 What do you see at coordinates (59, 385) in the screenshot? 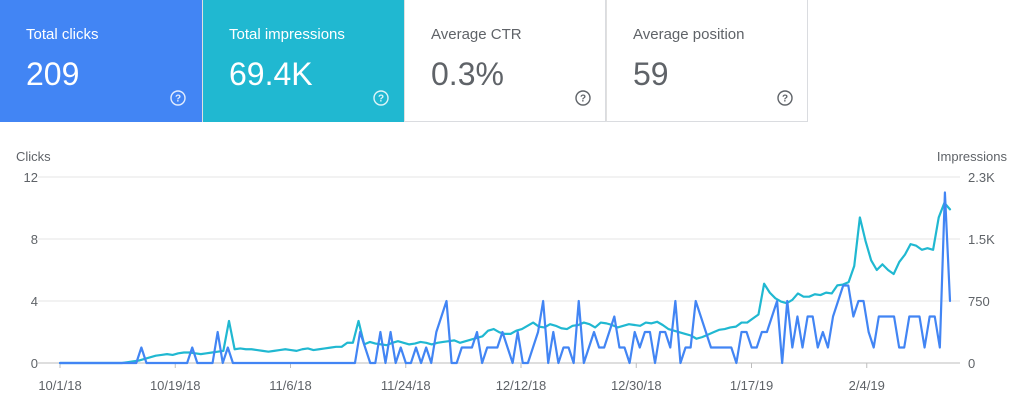
I see `x-tick-label: 10/1/18` at bounding box center [59, 385].